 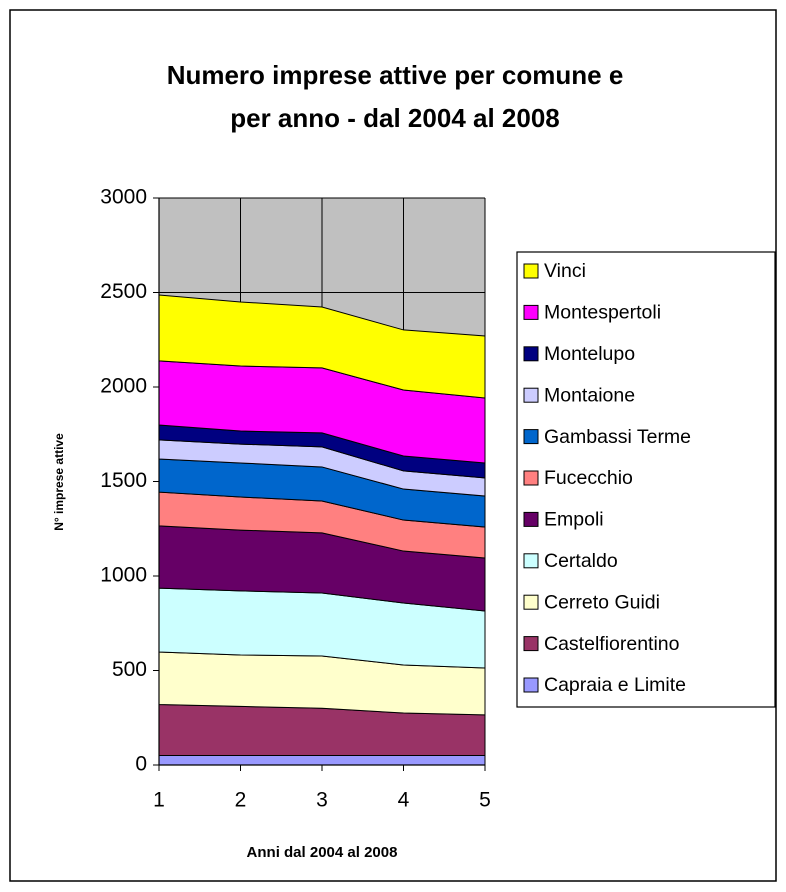 What do you see at coordinates (123, 291) in the screenshot?
I see `y-tick-label: 2500` at bounding box center [123, 291].